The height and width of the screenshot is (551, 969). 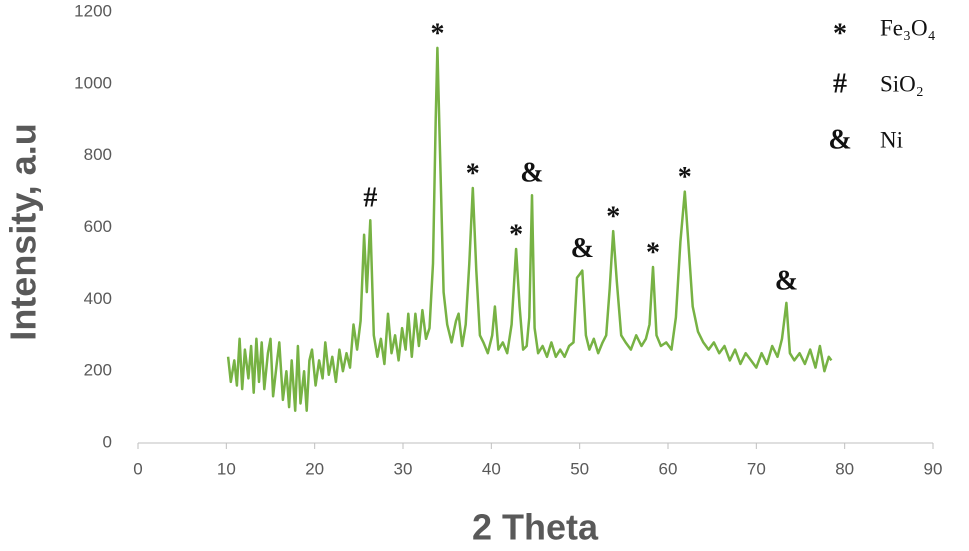 What do you see at coordinates (98, 154) in the screenshot?
I see `y-tick-label: 800` at bounding box center [98, 154].